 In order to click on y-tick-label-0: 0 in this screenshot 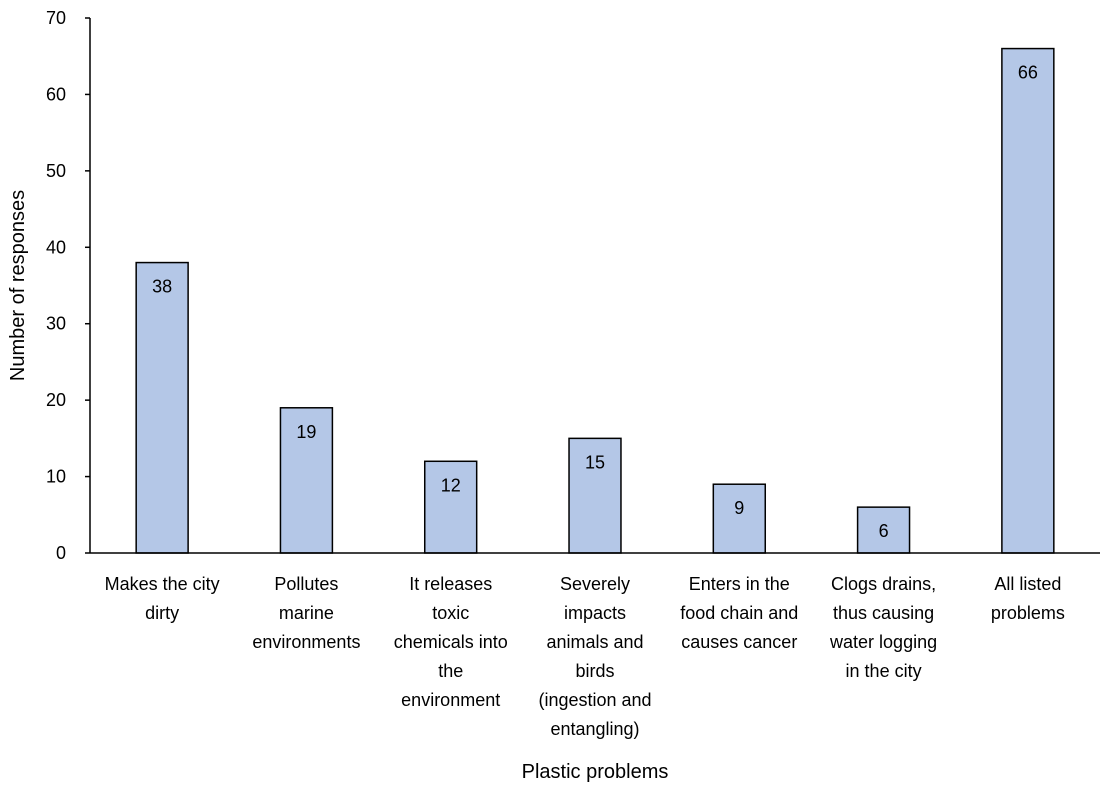, I will do `click(61, 553)`.